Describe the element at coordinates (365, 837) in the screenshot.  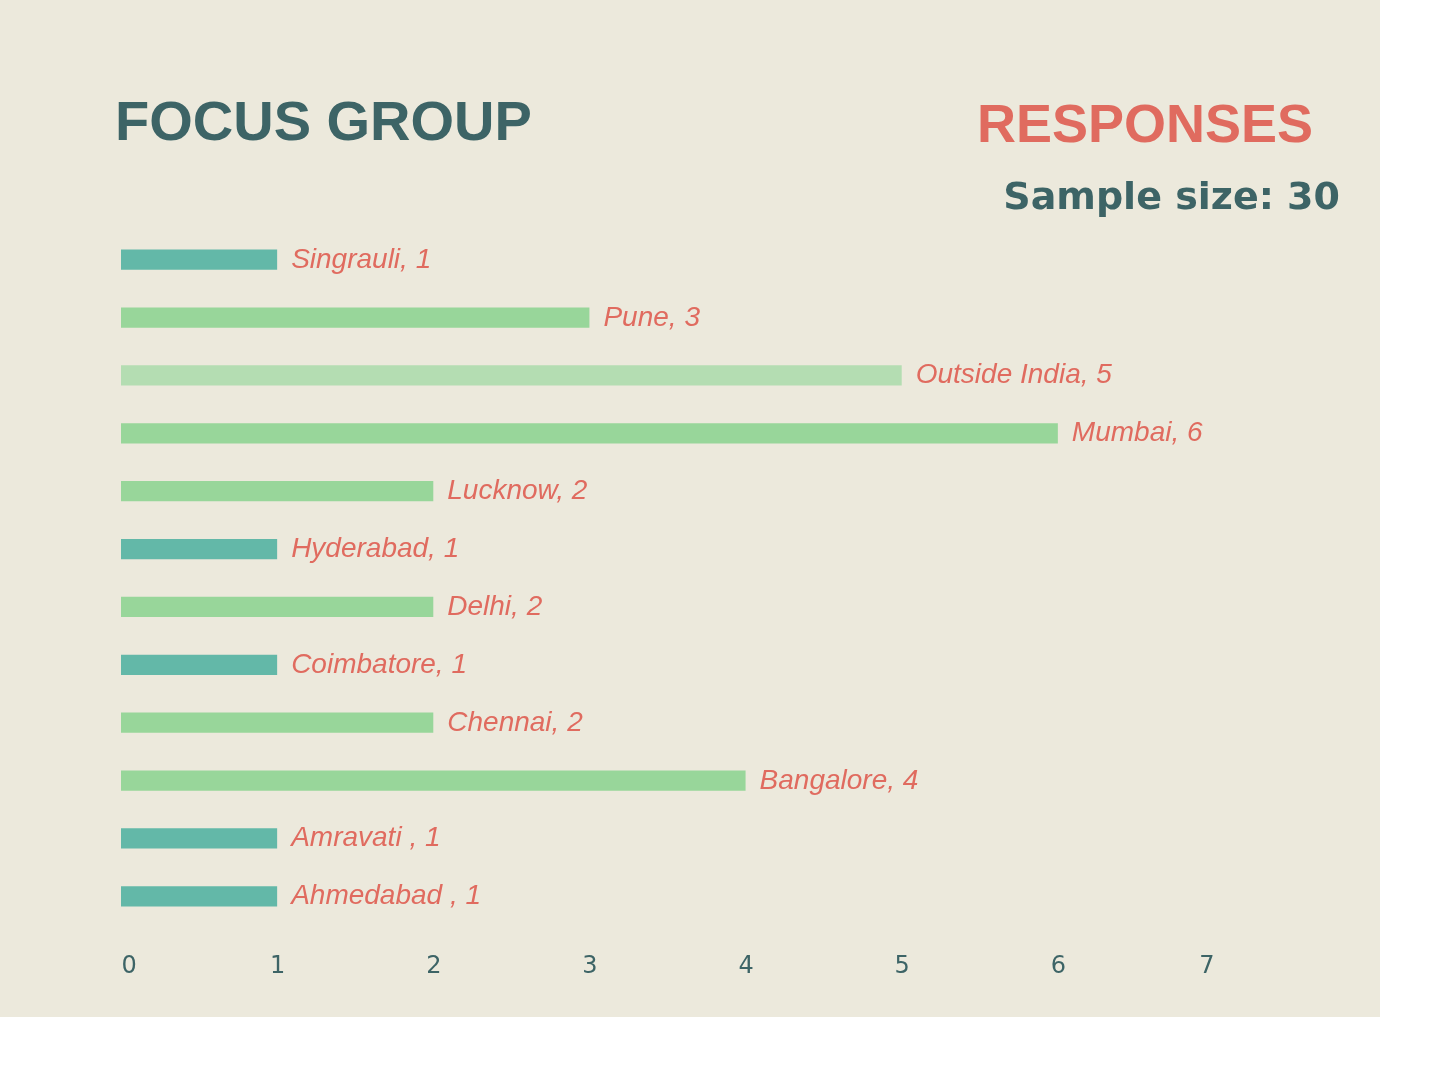
I see `data-label: Amravati , 1` at that location.